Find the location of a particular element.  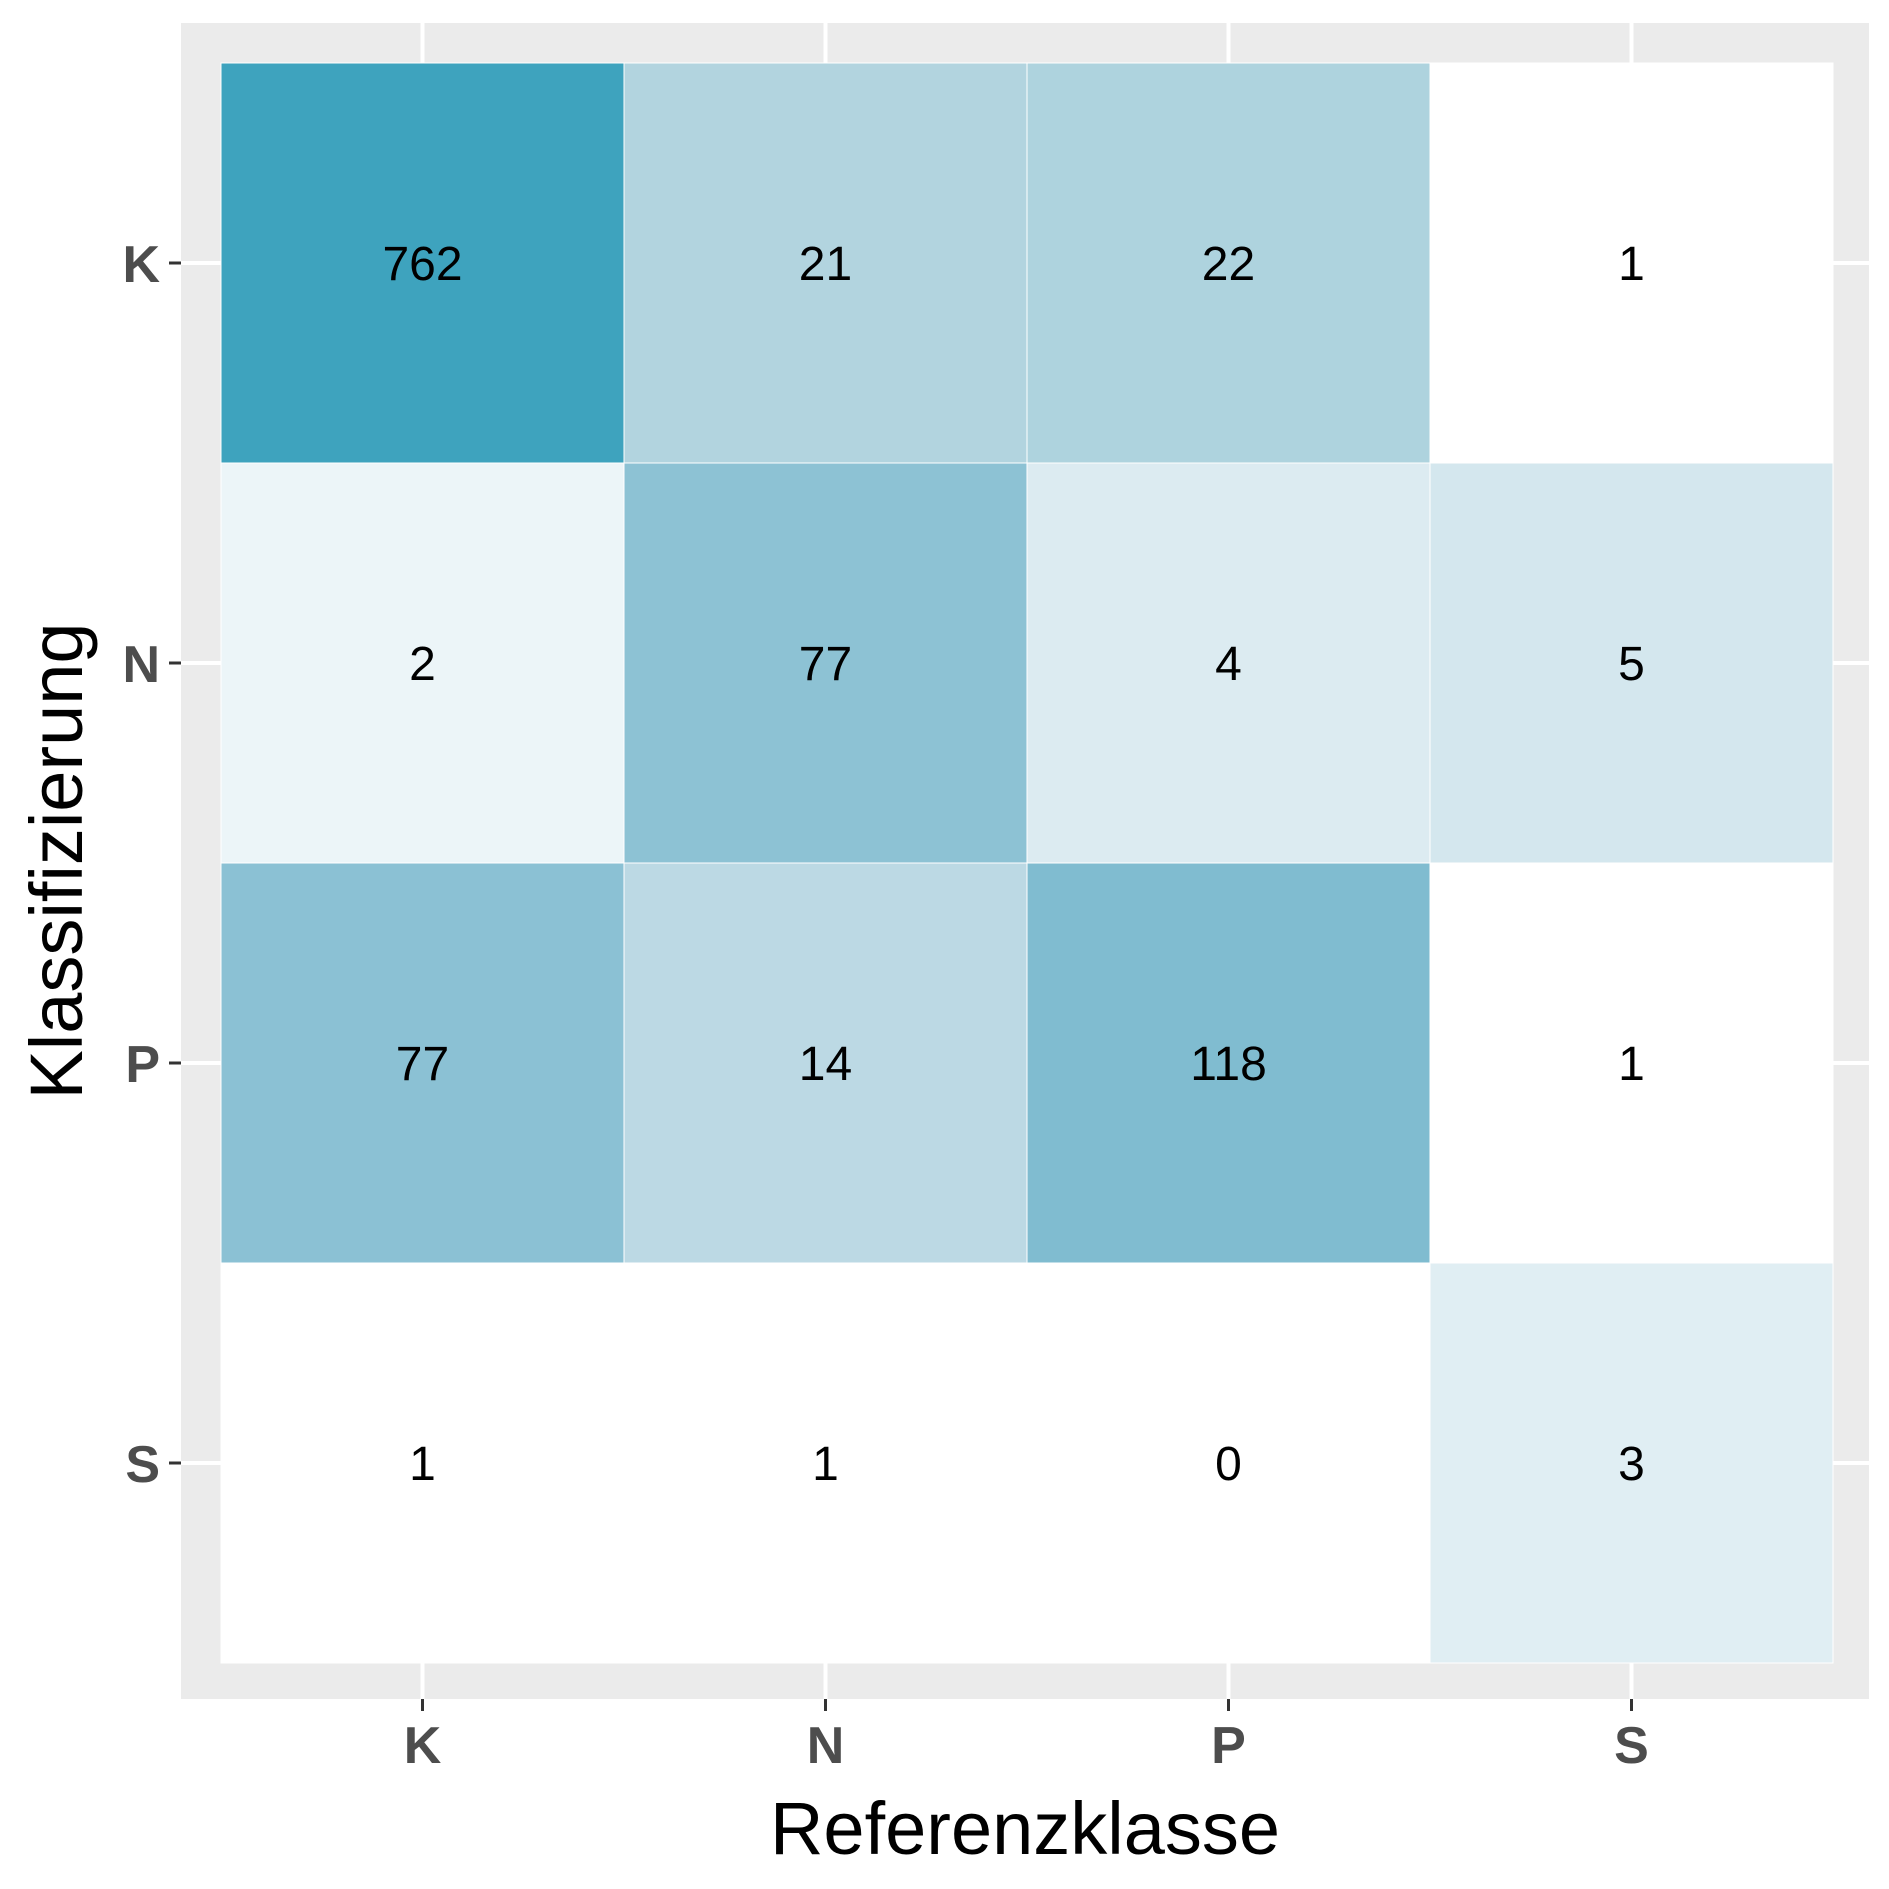

y-tick-label-N: N is located at coordinates (141, 665).